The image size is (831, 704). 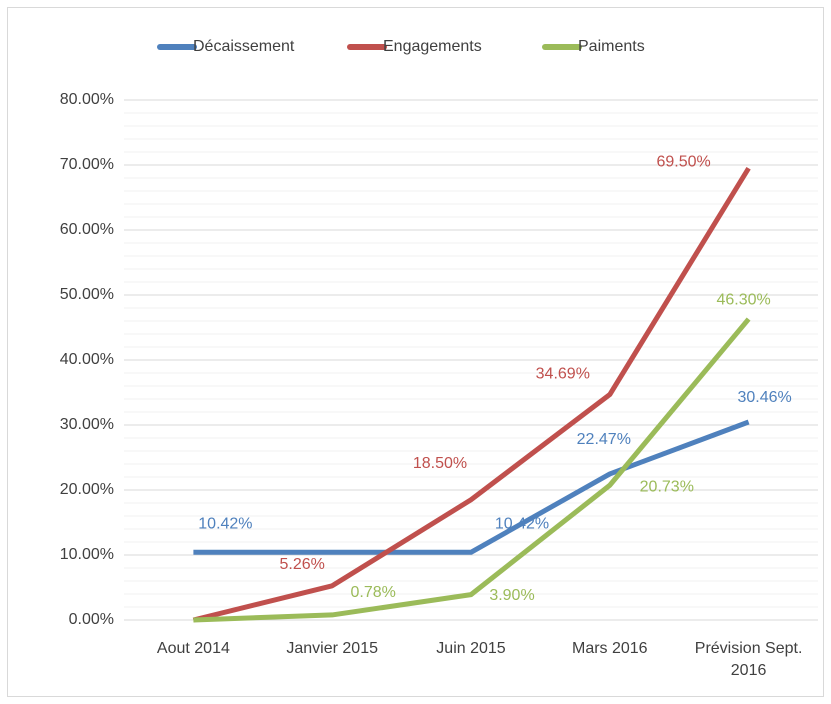 I want to click on y-tick-label: 20.00%, so click(x=87, y=489).